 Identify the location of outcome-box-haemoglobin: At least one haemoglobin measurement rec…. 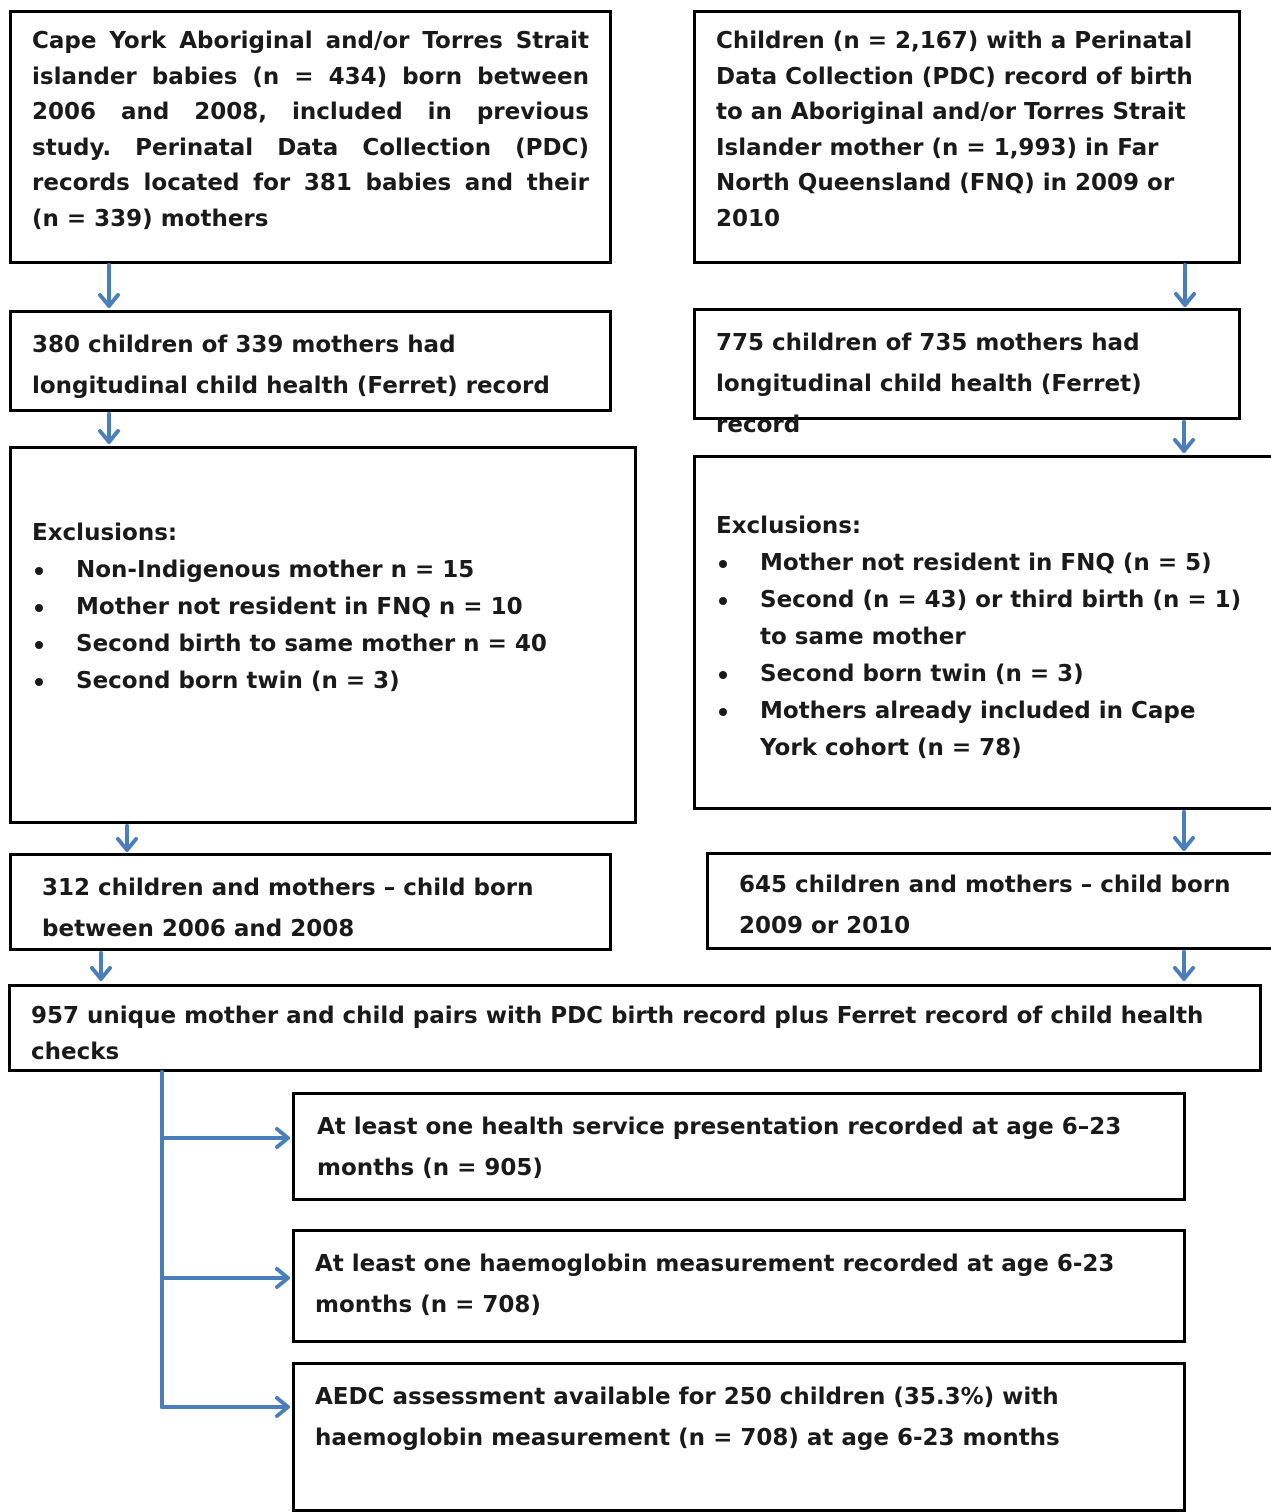
(739, 1286).